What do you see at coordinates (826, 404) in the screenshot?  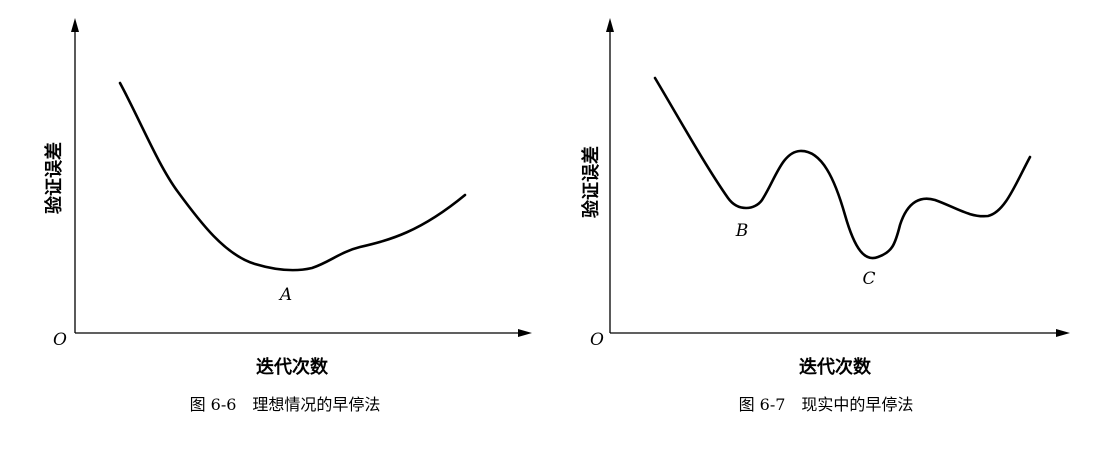 I see `caption: 图 6-7 现实中的早停法` at bounding box center [826, 404].